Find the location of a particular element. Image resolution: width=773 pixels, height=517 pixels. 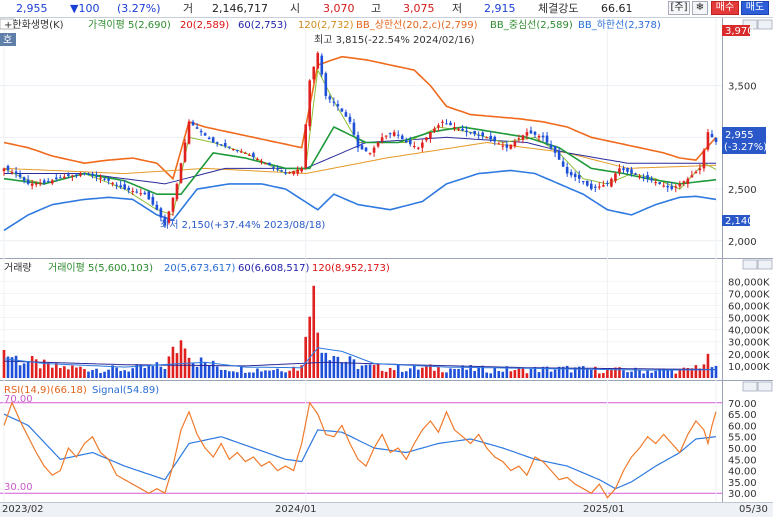

mode-tag is located at coordinates (8, 39).